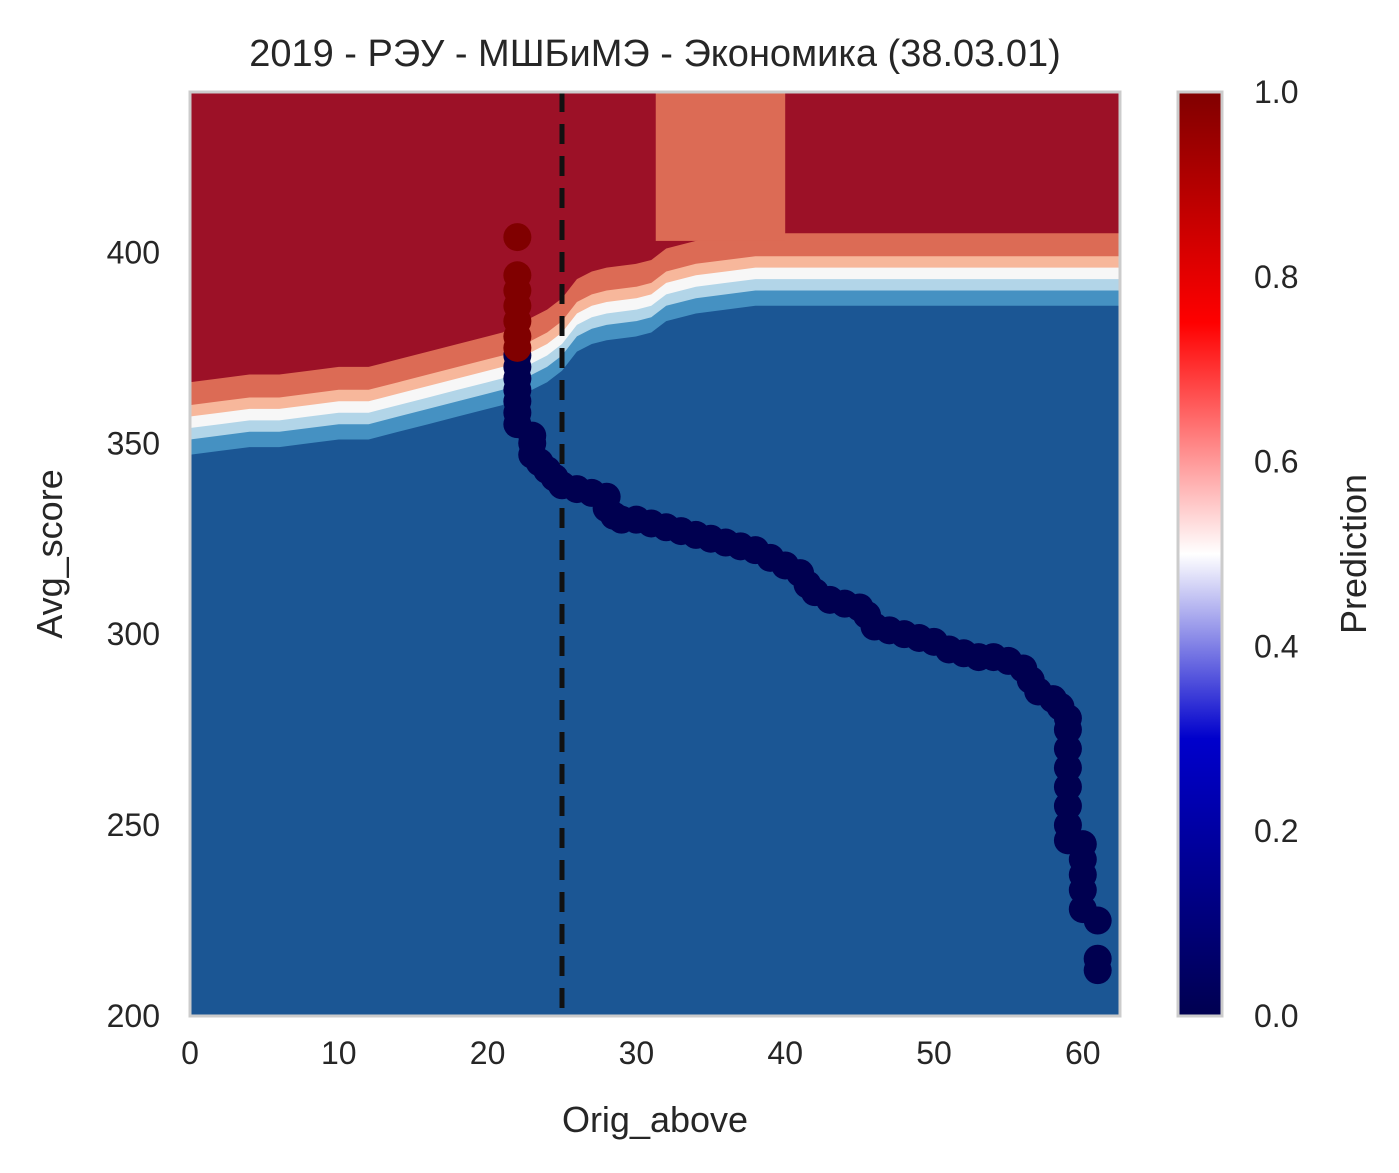  I want to click on x-tick-label: 30, so click(637, 1053).